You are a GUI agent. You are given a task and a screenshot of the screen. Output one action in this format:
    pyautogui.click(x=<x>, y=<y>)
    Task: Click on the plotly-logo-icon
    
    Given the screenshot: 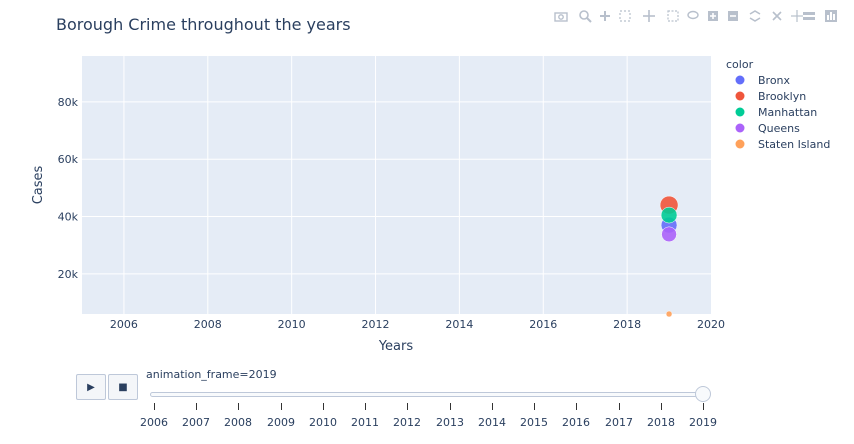 What is the action you would take?
    pyautogui.click(x=831, y=15)
    